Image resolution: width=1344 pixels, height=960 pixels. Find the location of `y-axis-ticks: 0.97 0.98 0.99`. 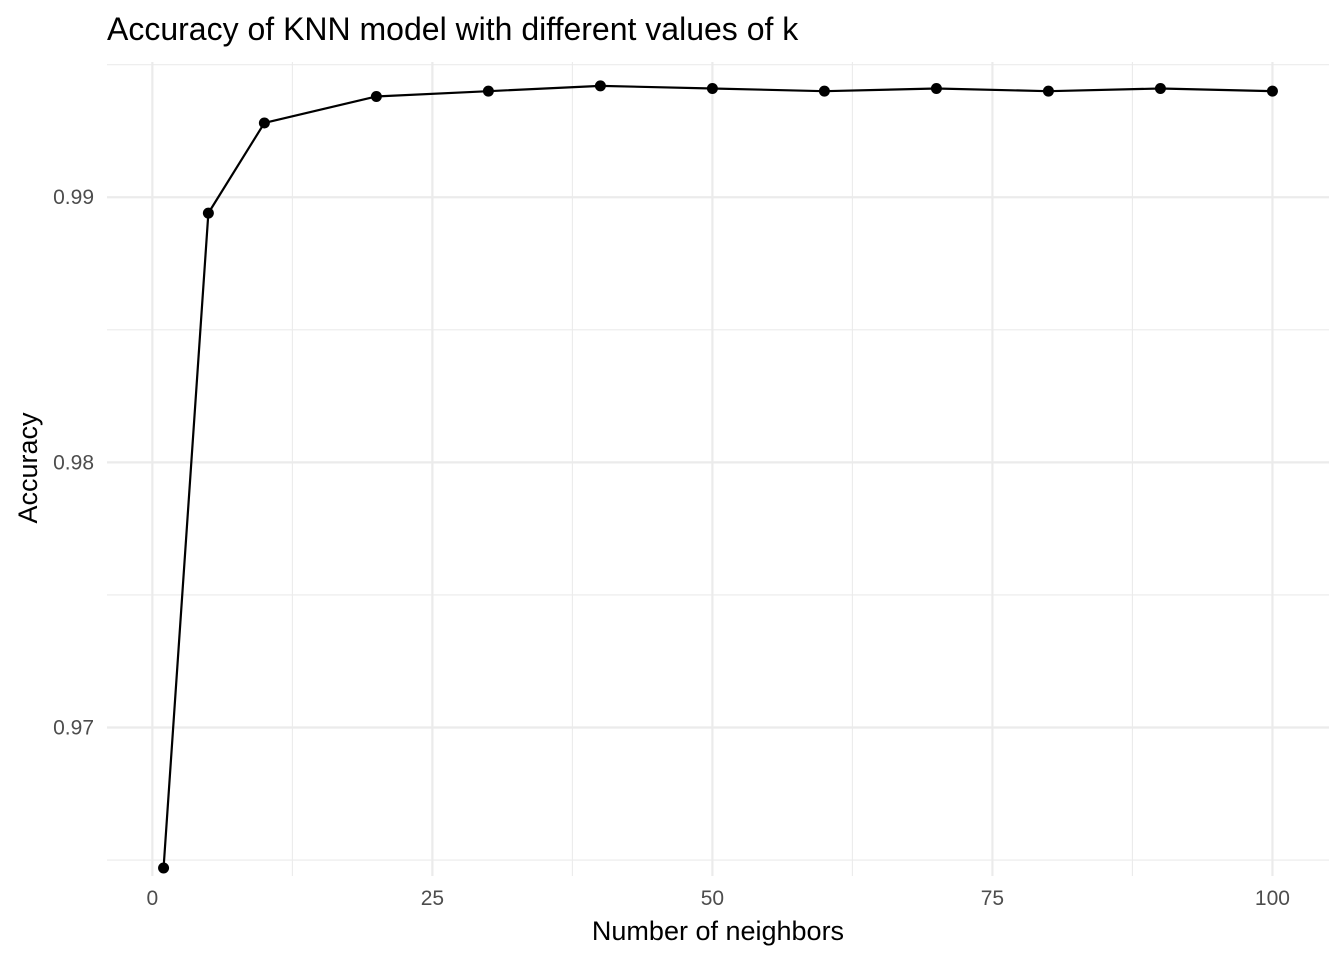

y-axis-ticks: 0.97 0.98 0.99 is located at coordinates (73, 462).